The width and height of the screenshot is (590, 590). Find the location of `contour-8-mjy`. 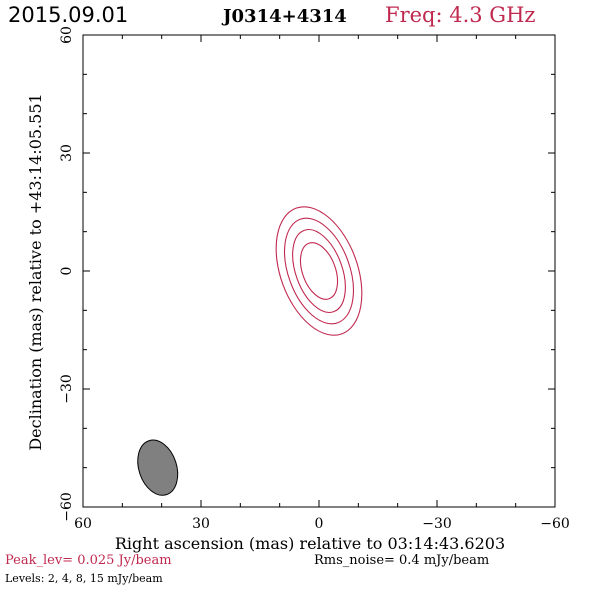

contour-8-mjy is located at coordinates (319, 271).